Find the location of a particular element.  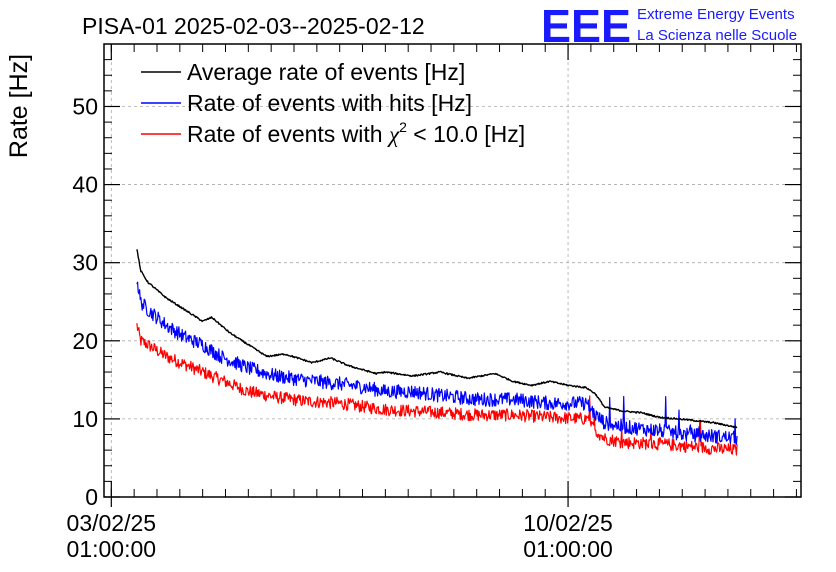

y-tick-label-10: 10 is located at coordinates (85, 419).